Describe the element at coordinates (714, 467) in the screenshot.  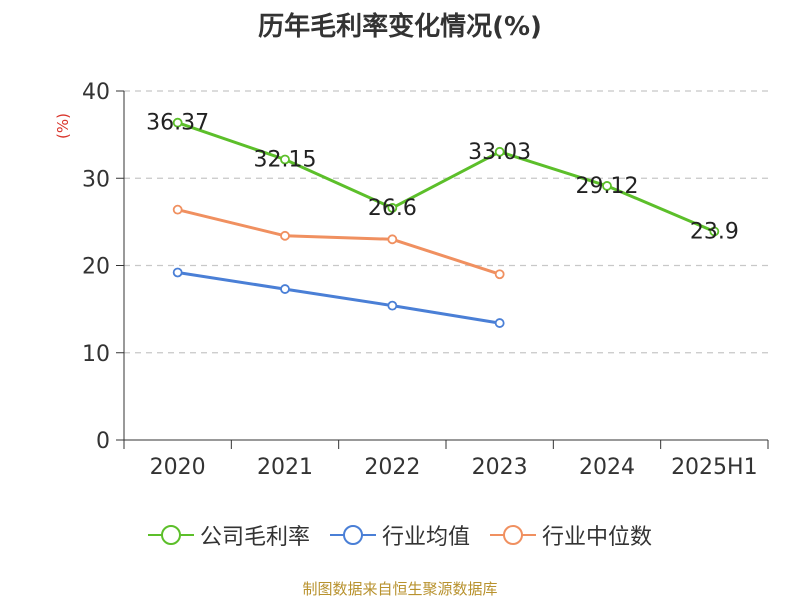
I see `x-tick-label: 2025H1` at that location.